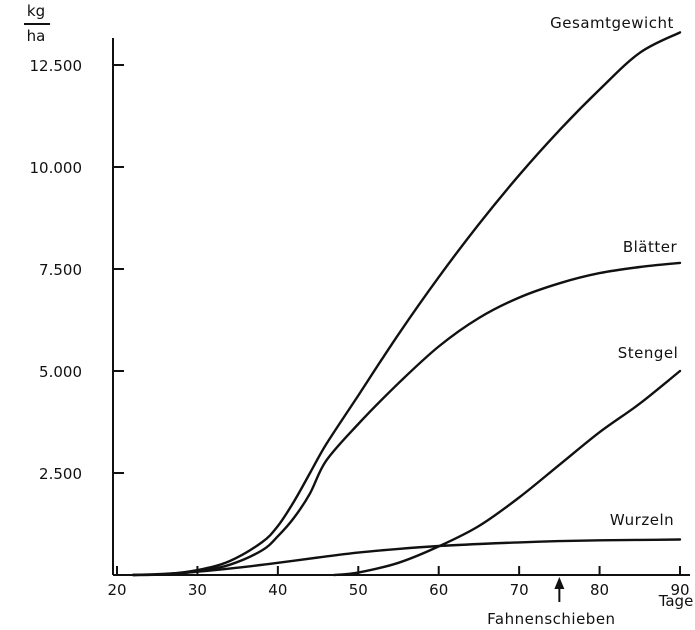 This screenshot has width=695, height=630. What do you see at coordinates (438, 590) in the screenshot?
I see `x-tick-label: 60` at bounding box center [438, 590].